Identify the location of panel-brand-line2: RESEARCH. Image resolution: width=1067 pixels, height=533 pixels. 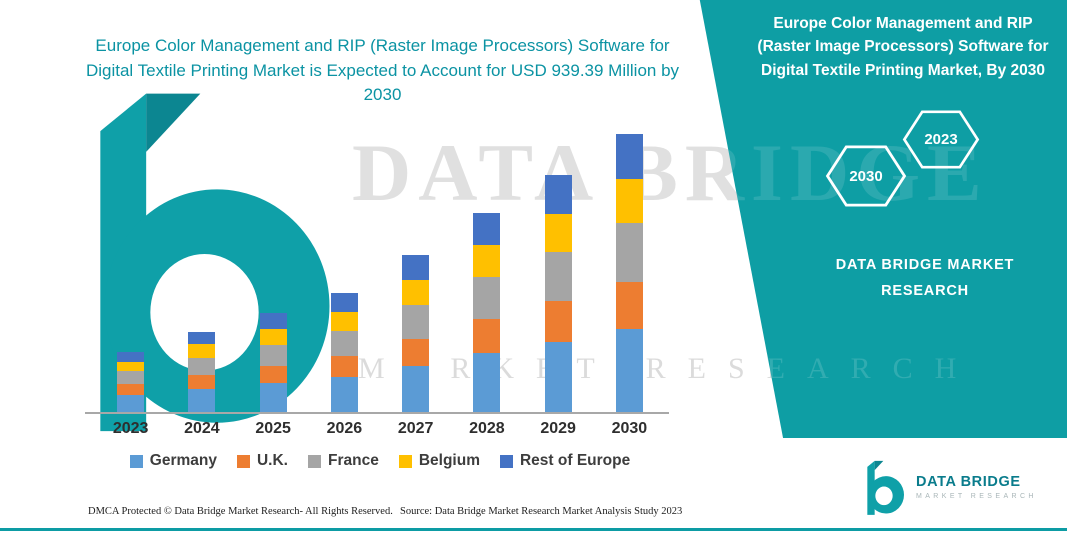
(925, 291).